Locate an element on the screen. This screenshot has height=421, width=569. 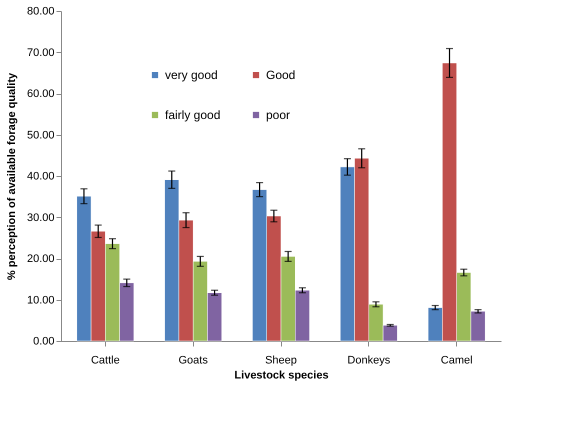
legend-label: poor is located at coordinates (278, 115).